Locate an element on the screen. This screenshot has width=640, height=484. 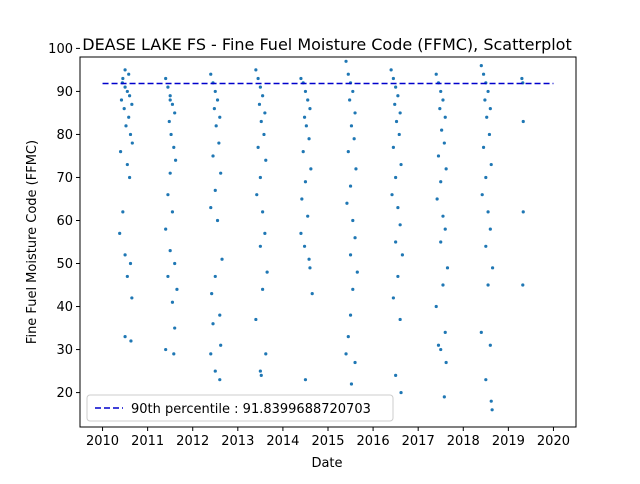
x-tick-label: 2012 is located at coordinates (192, 441).